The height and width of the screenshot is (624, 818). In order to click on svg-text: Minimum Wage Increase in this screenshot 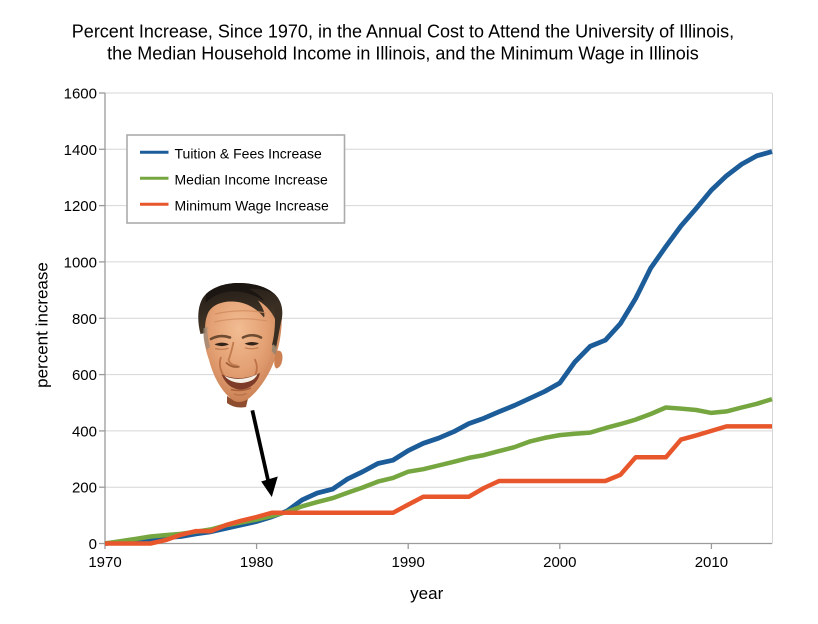, I will do `click(252, 205)`.